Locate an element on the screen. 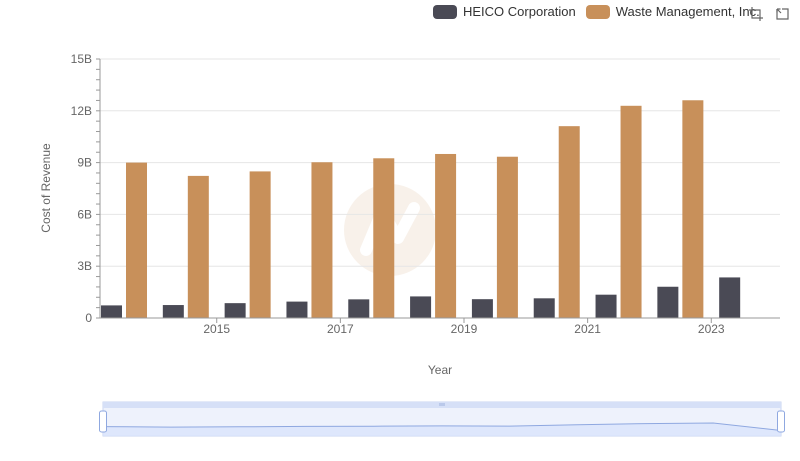 The width and height of the screenshot is (800, 461). zoom-handle-left is located at coordinates (103, 421).